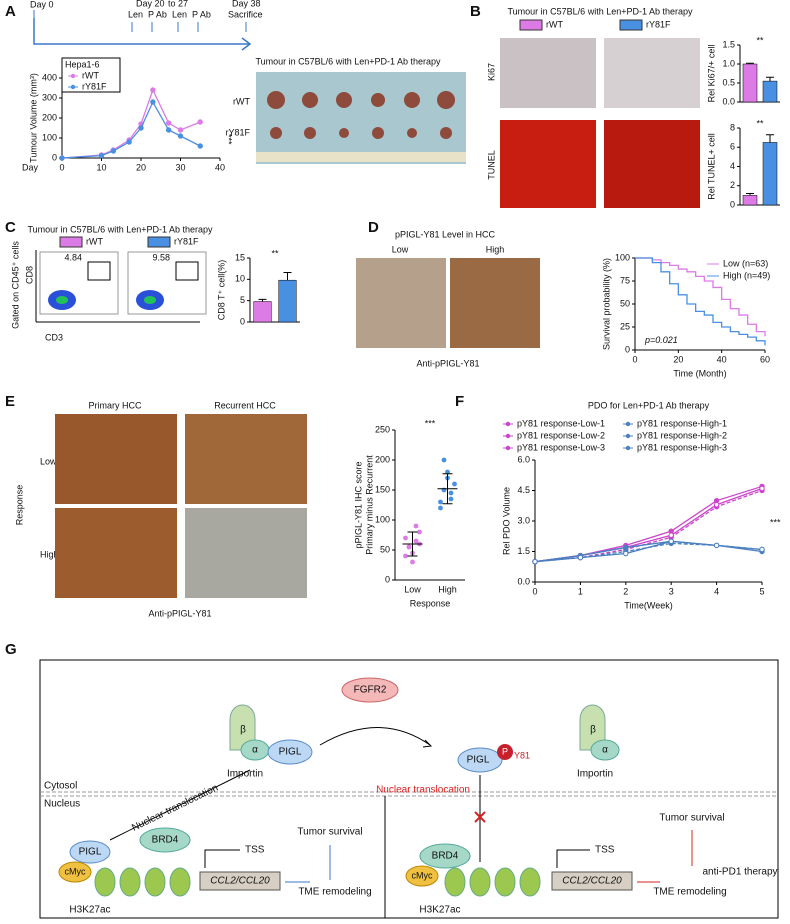 This screenshot has height=924, width=790. I want to click on col-label: Recurrent HCC, so click(245, 405).